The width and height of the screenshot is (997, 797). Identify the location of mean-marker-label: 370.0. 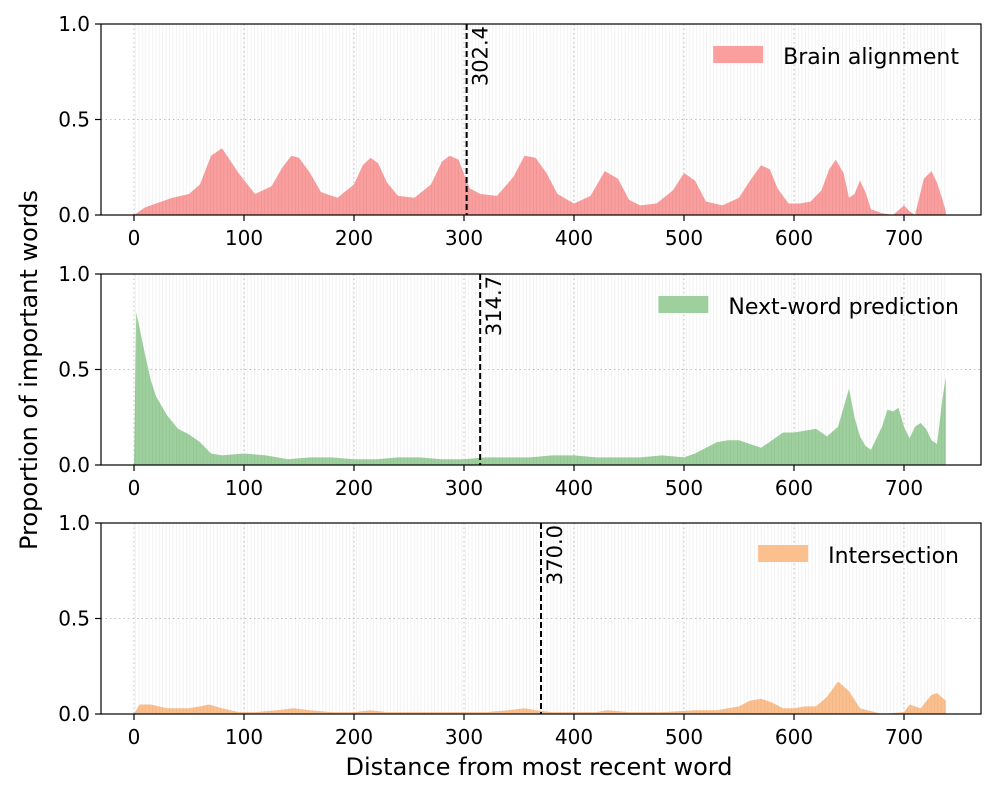
(555, 555).